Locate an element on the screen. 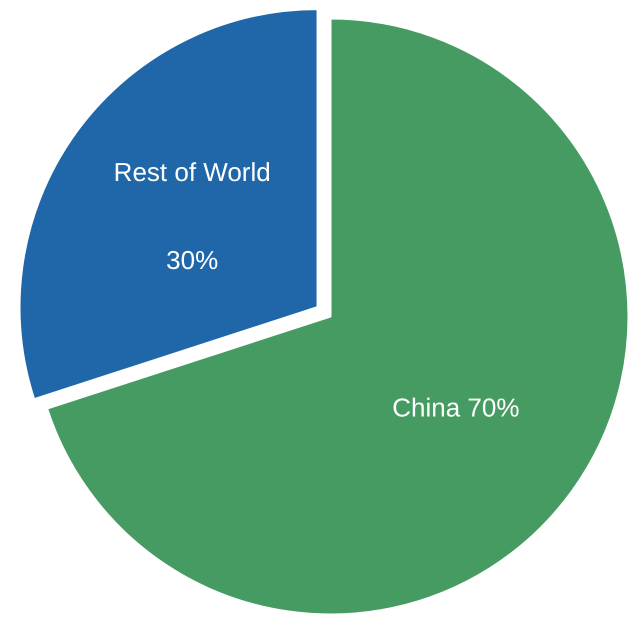 This screenshot has height=628, width=634. slice-label: China 70% is located at coordinates (456, 407).